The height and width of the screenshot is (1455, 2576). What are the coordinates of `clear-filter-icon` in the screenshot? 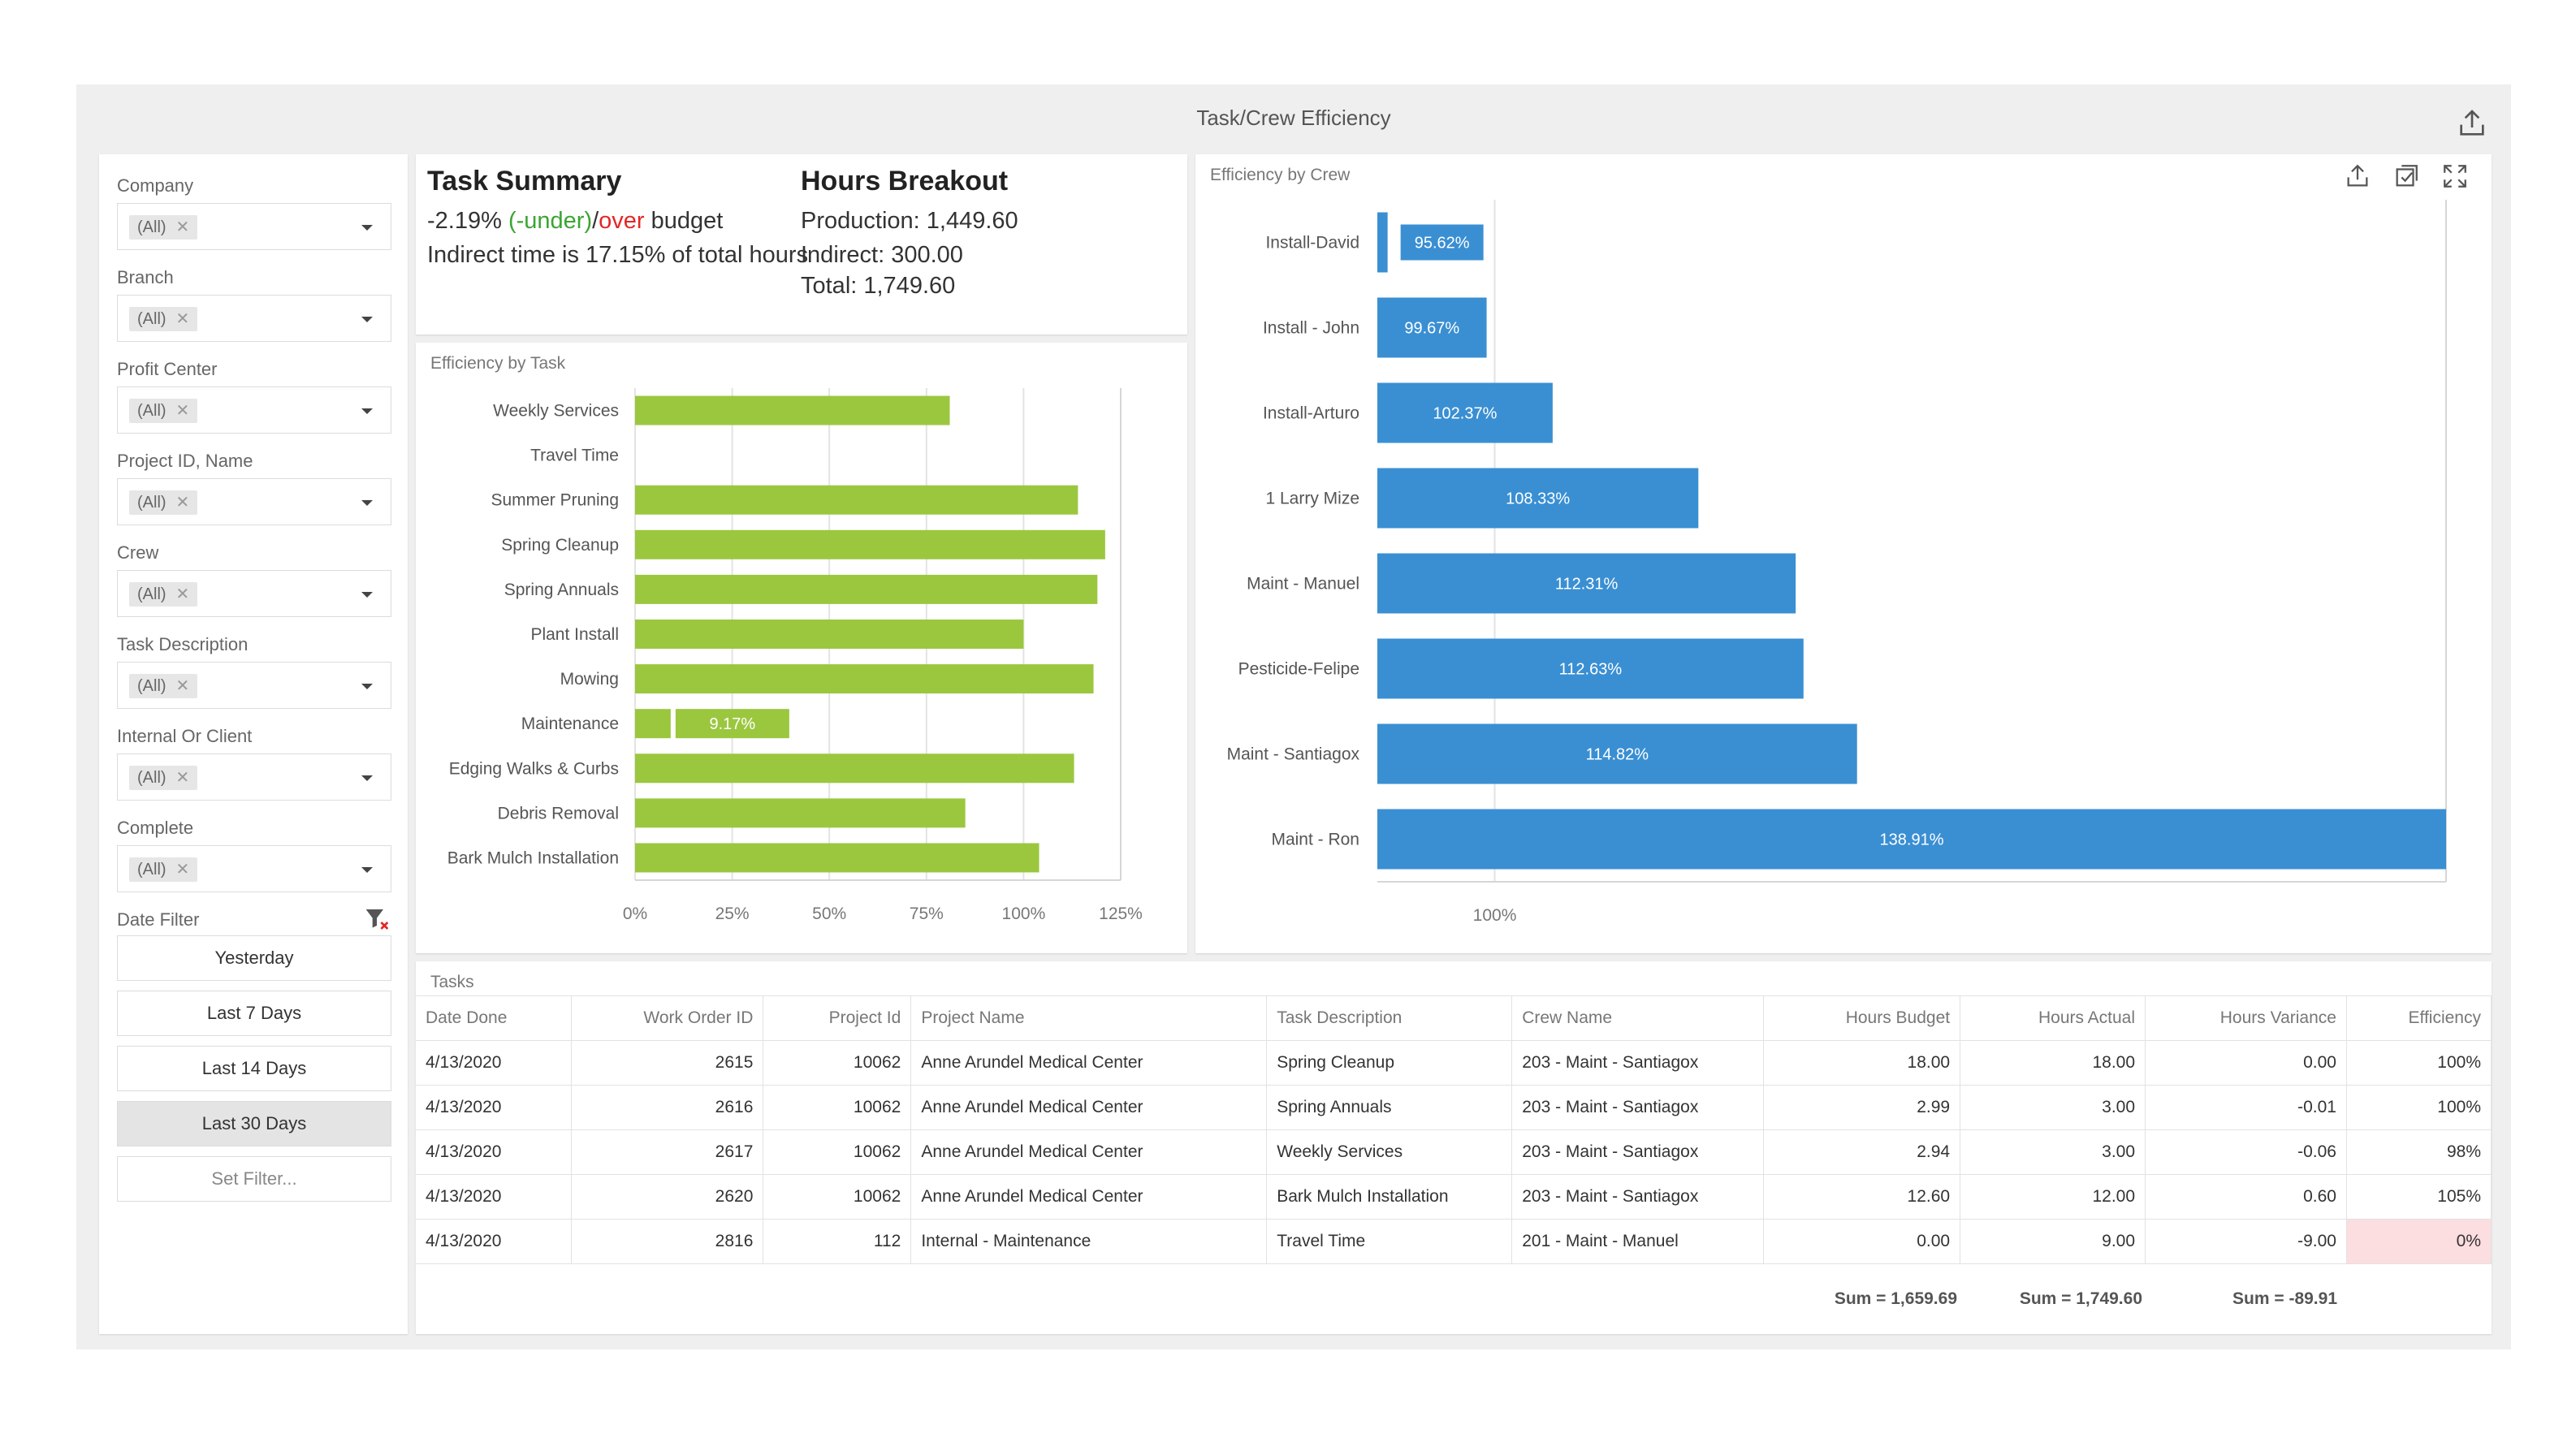 It's located at (377, 919).